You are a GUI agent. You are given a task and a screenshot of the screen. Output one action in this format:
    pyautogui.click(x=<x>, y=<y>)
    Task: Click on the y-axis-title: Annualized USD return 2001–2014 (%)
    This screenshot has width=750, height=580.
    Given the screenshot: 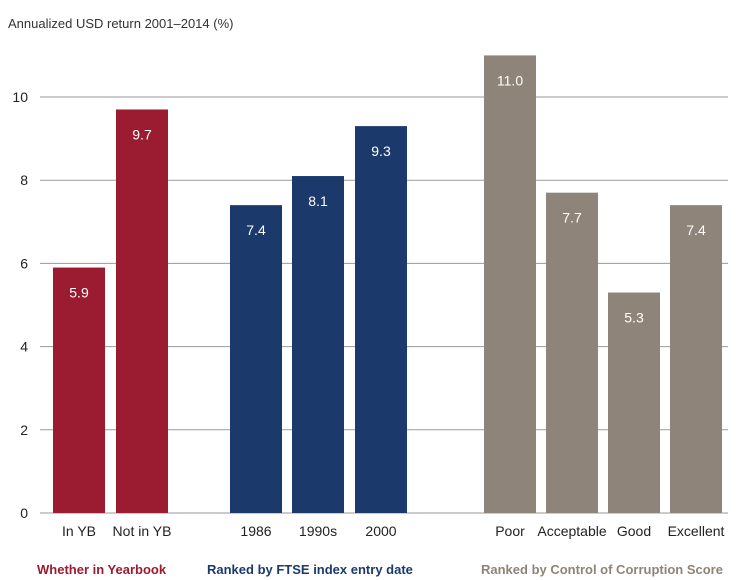 What is the action you would take?
    pyautogui.click(x=120, y=23)
    